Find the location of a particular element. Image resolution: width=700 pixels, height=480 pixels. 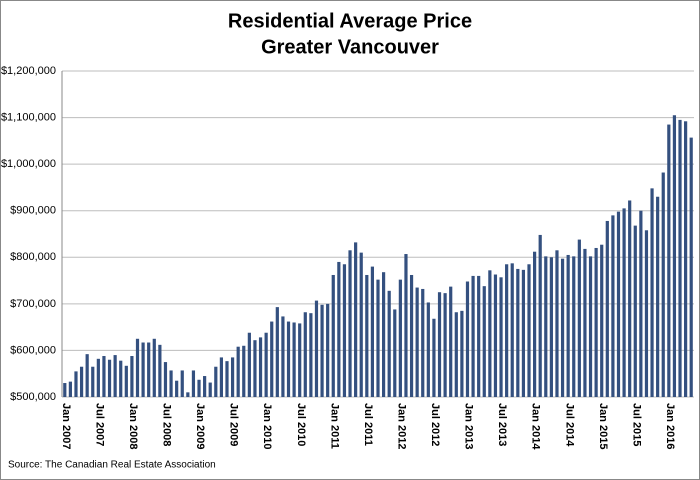

x-tick-label: Jul 2007 is located at coordinates (99, 424).